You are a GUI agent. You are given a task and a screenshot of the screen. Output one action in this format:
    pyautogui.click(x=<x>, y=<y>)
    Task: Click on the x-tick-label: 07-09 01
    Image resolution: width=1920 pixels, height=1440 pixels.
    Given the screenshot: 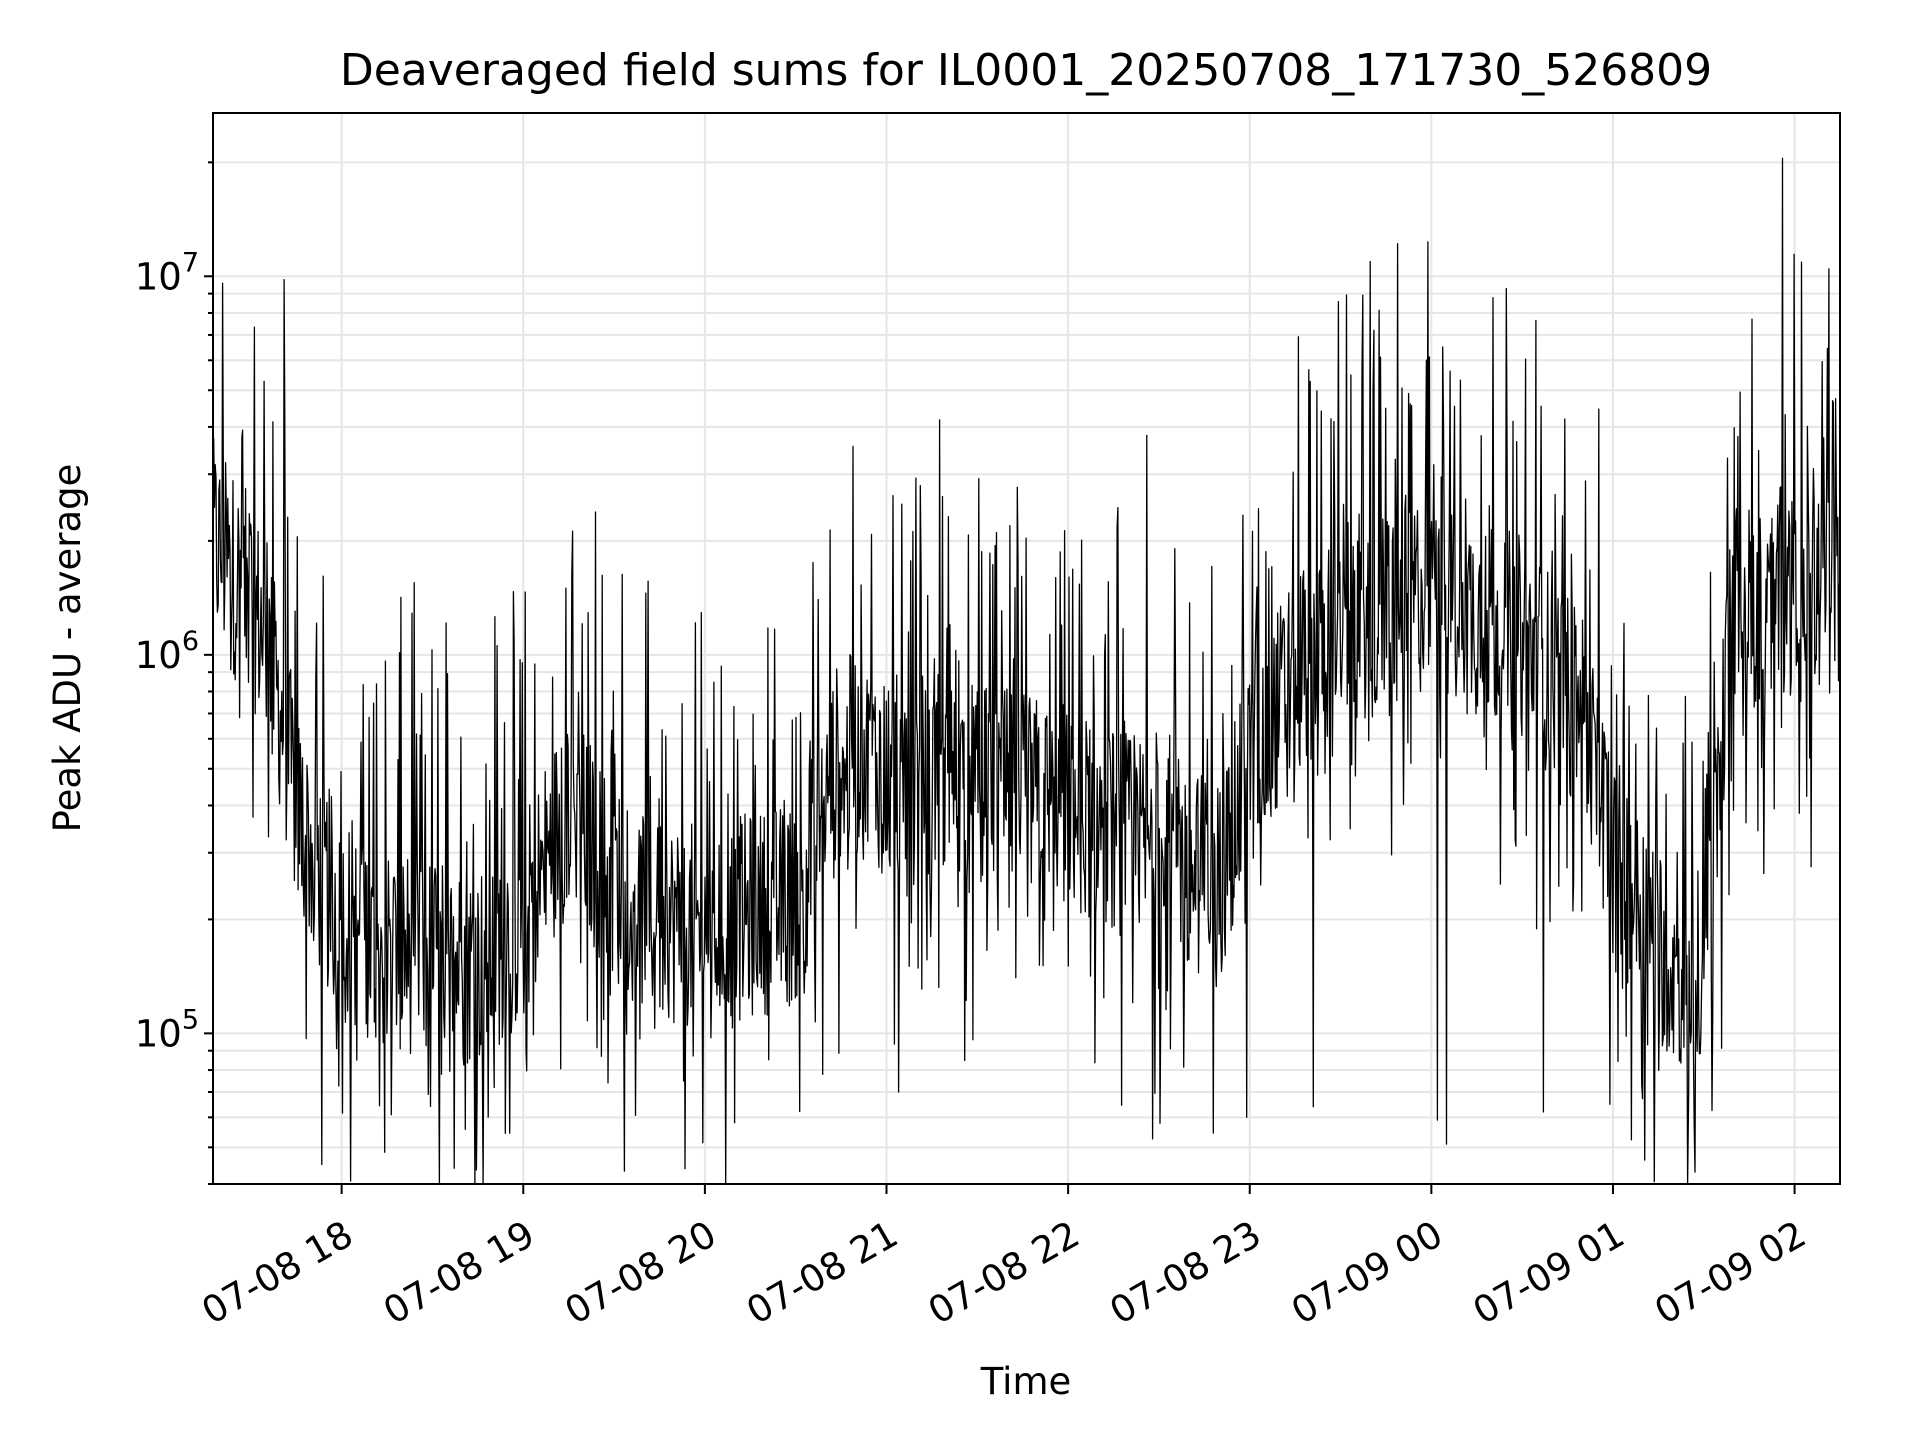 What is the action you would take?
    pyautogui.click(x=1549, y=1273)
    